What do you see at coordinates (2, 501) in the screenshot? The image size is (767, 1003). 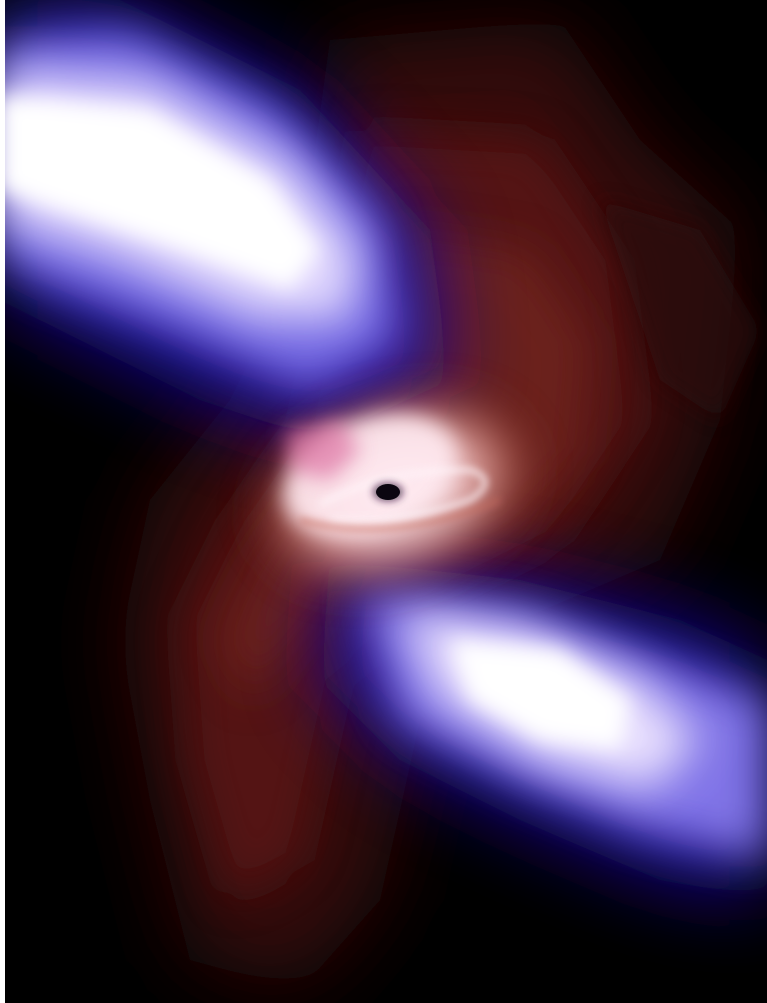 I see `image-border` at bounding box center [2, 501].